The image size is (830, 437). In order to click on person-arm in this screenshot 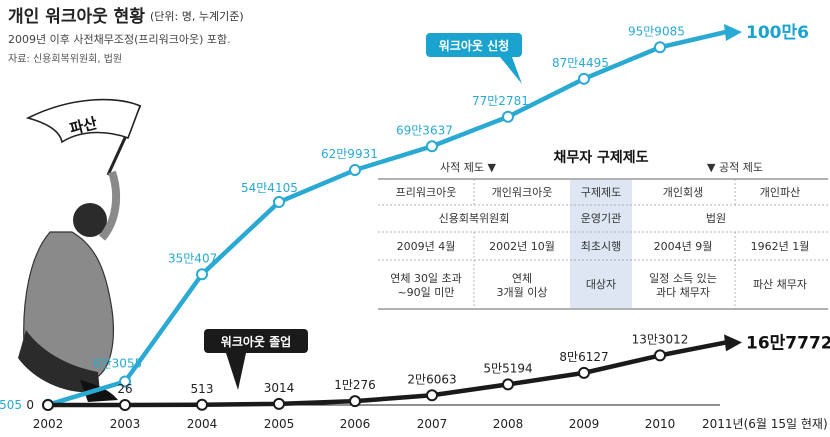, I will do `click(109, 205)`.